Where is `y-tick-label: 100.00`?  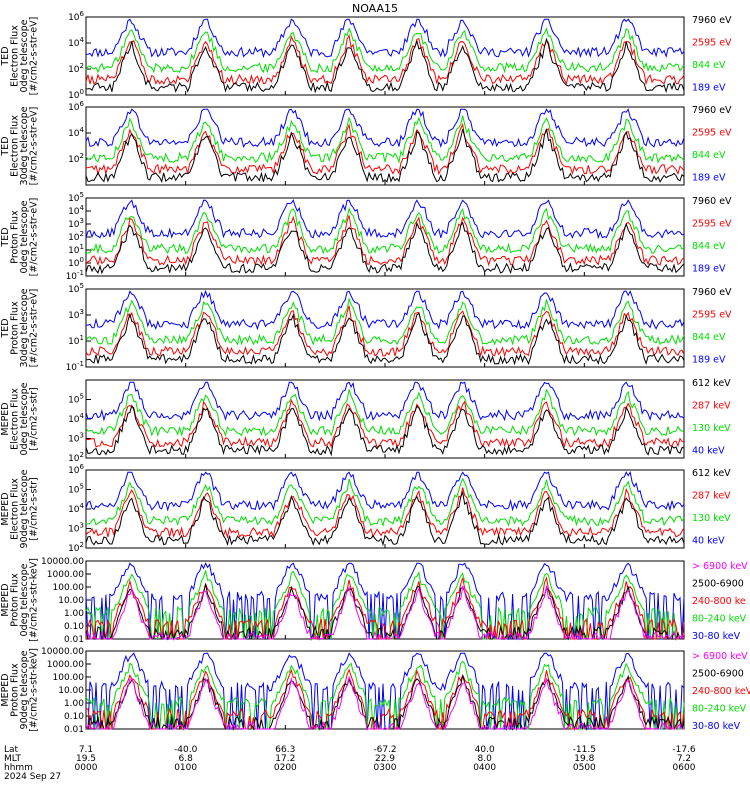
y-tick-label: 100.00 is located at coordinates (69, 588).